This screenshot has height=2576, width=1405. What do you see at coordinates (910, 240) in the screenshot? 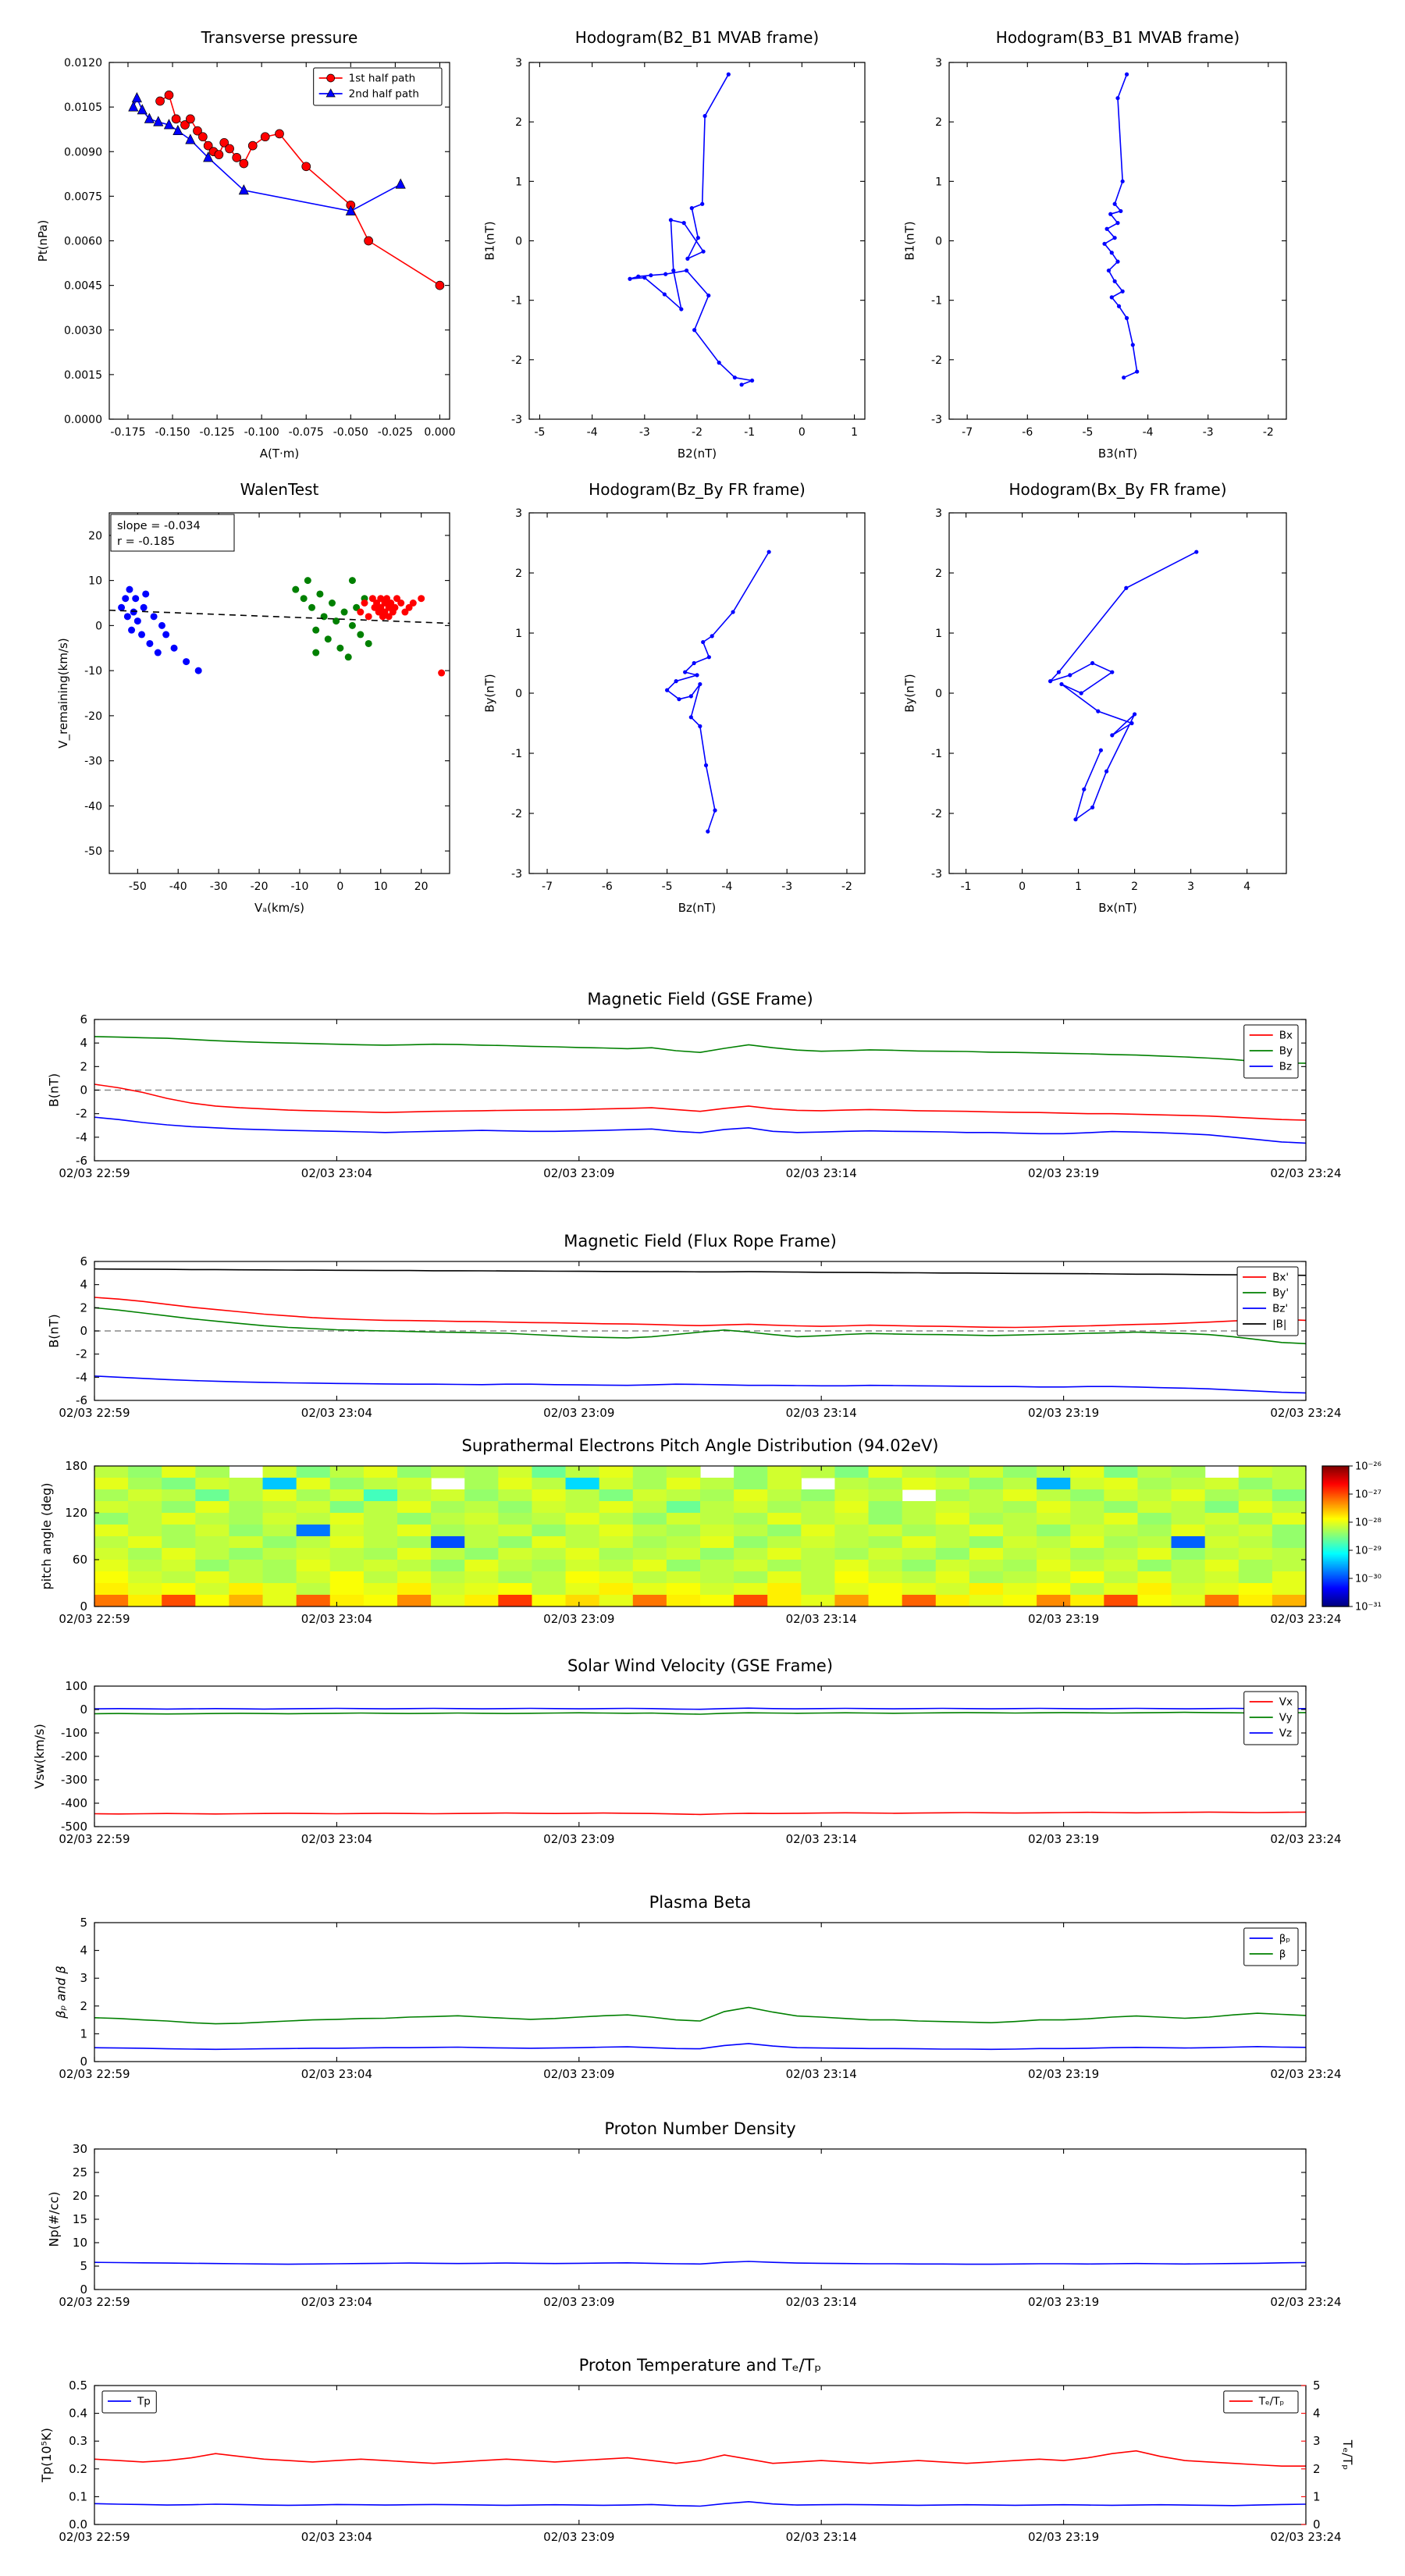
I see `svg-text: B1(nT)` at bounding box center [910, 240].